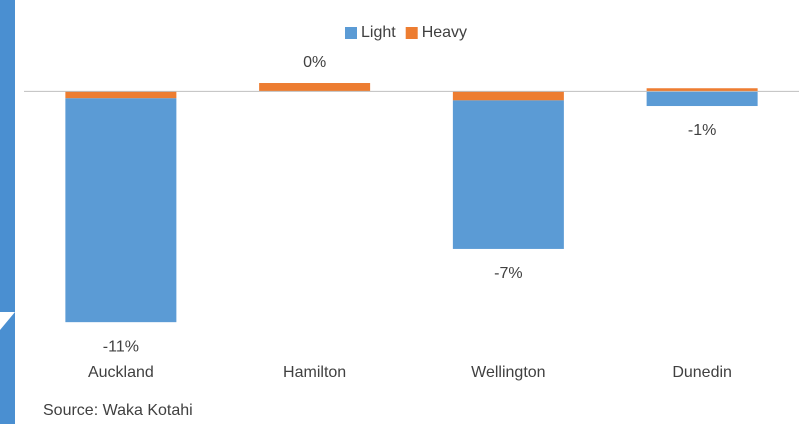 This screenshot has width=805, height=424. What do you see at coordinates (444, 32) in the screenshot?
I see `legend-label: Heavy` at bounding box center [444, 32].